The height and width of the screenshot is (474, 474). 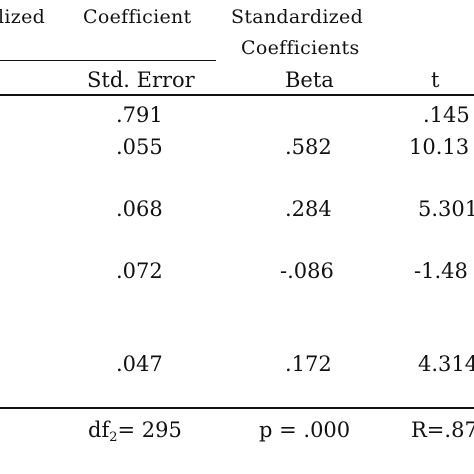 I want to click on subheader-t: t, so click(x=435, y=80).